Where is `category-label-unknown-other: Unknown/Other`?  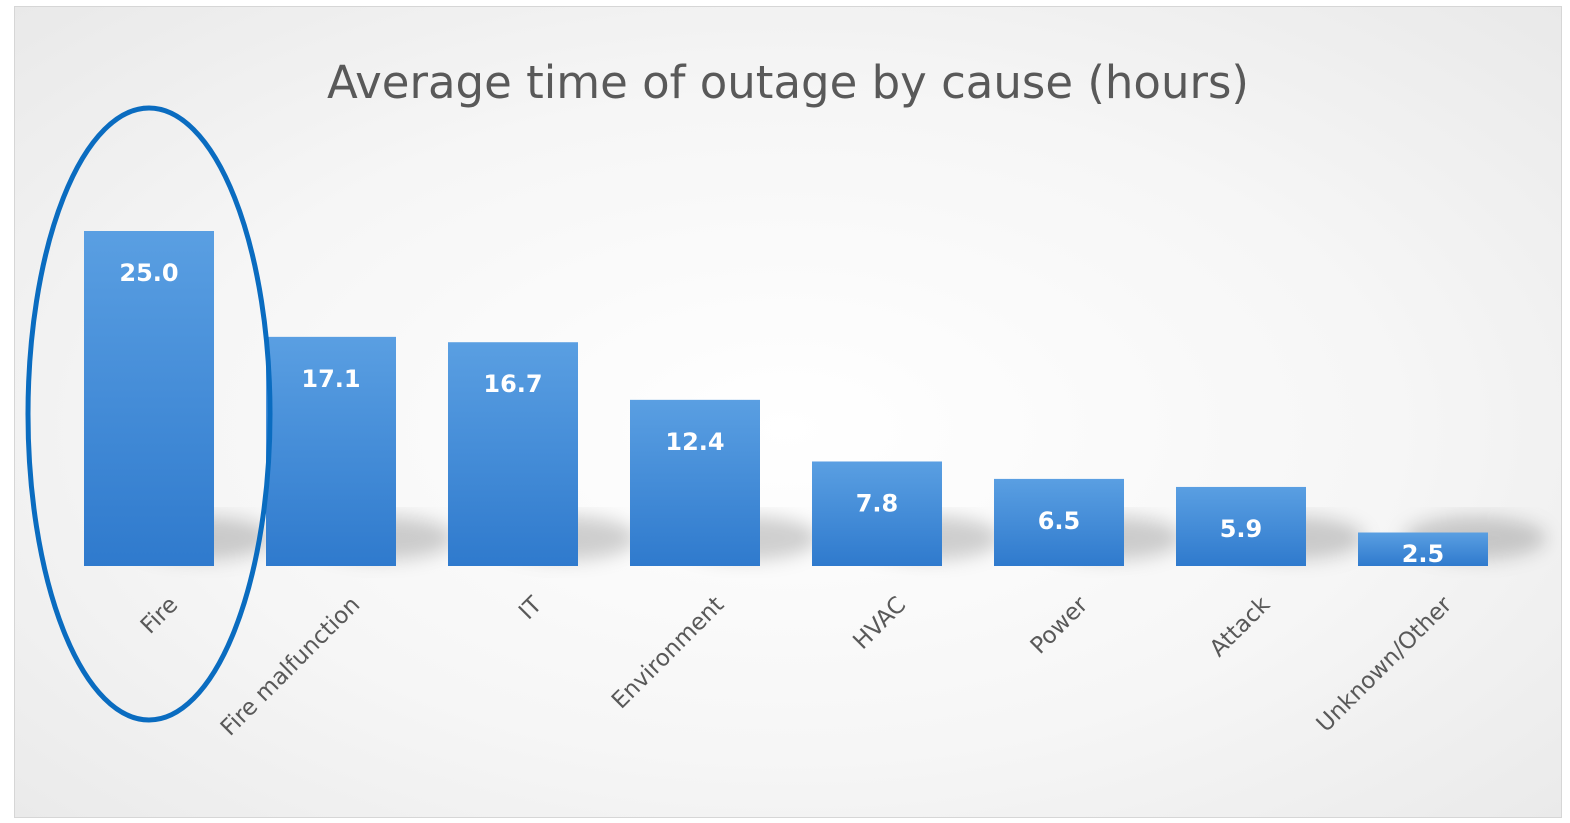
category-label-unknown-other: Unknown/Other is located at coordinates (1385, 664).